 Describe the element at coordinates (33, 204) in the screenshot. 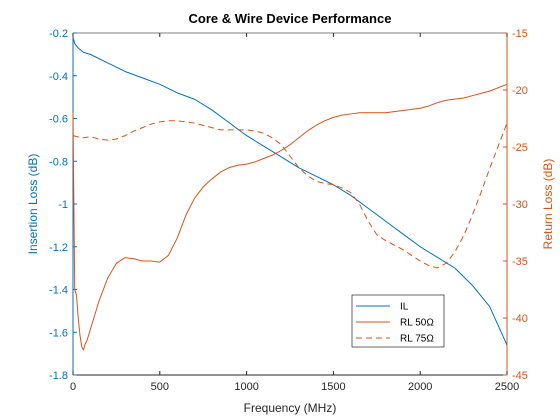

I see `left-y-axis-label: Insertion Loss (dB)` at that location.